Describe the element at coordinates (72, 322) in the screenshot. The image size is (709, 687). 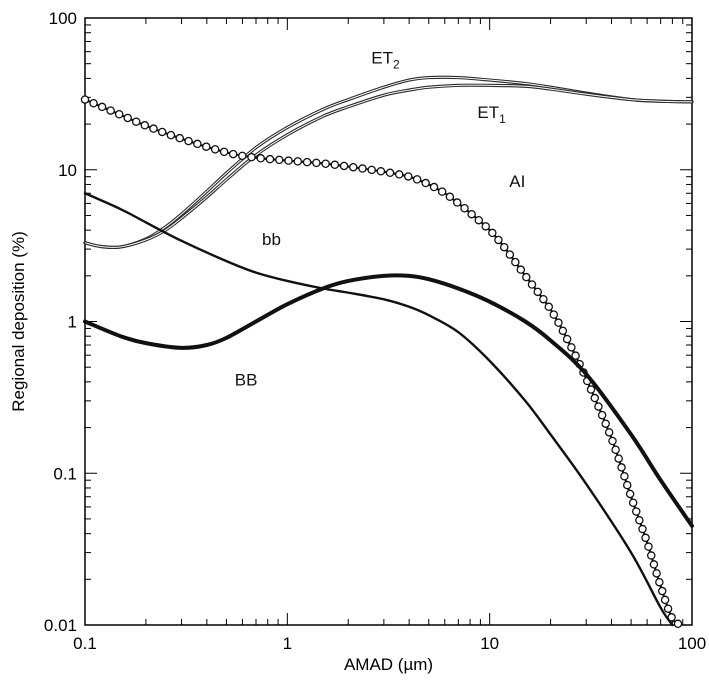
I see `y-tick-label: 1` at that location.